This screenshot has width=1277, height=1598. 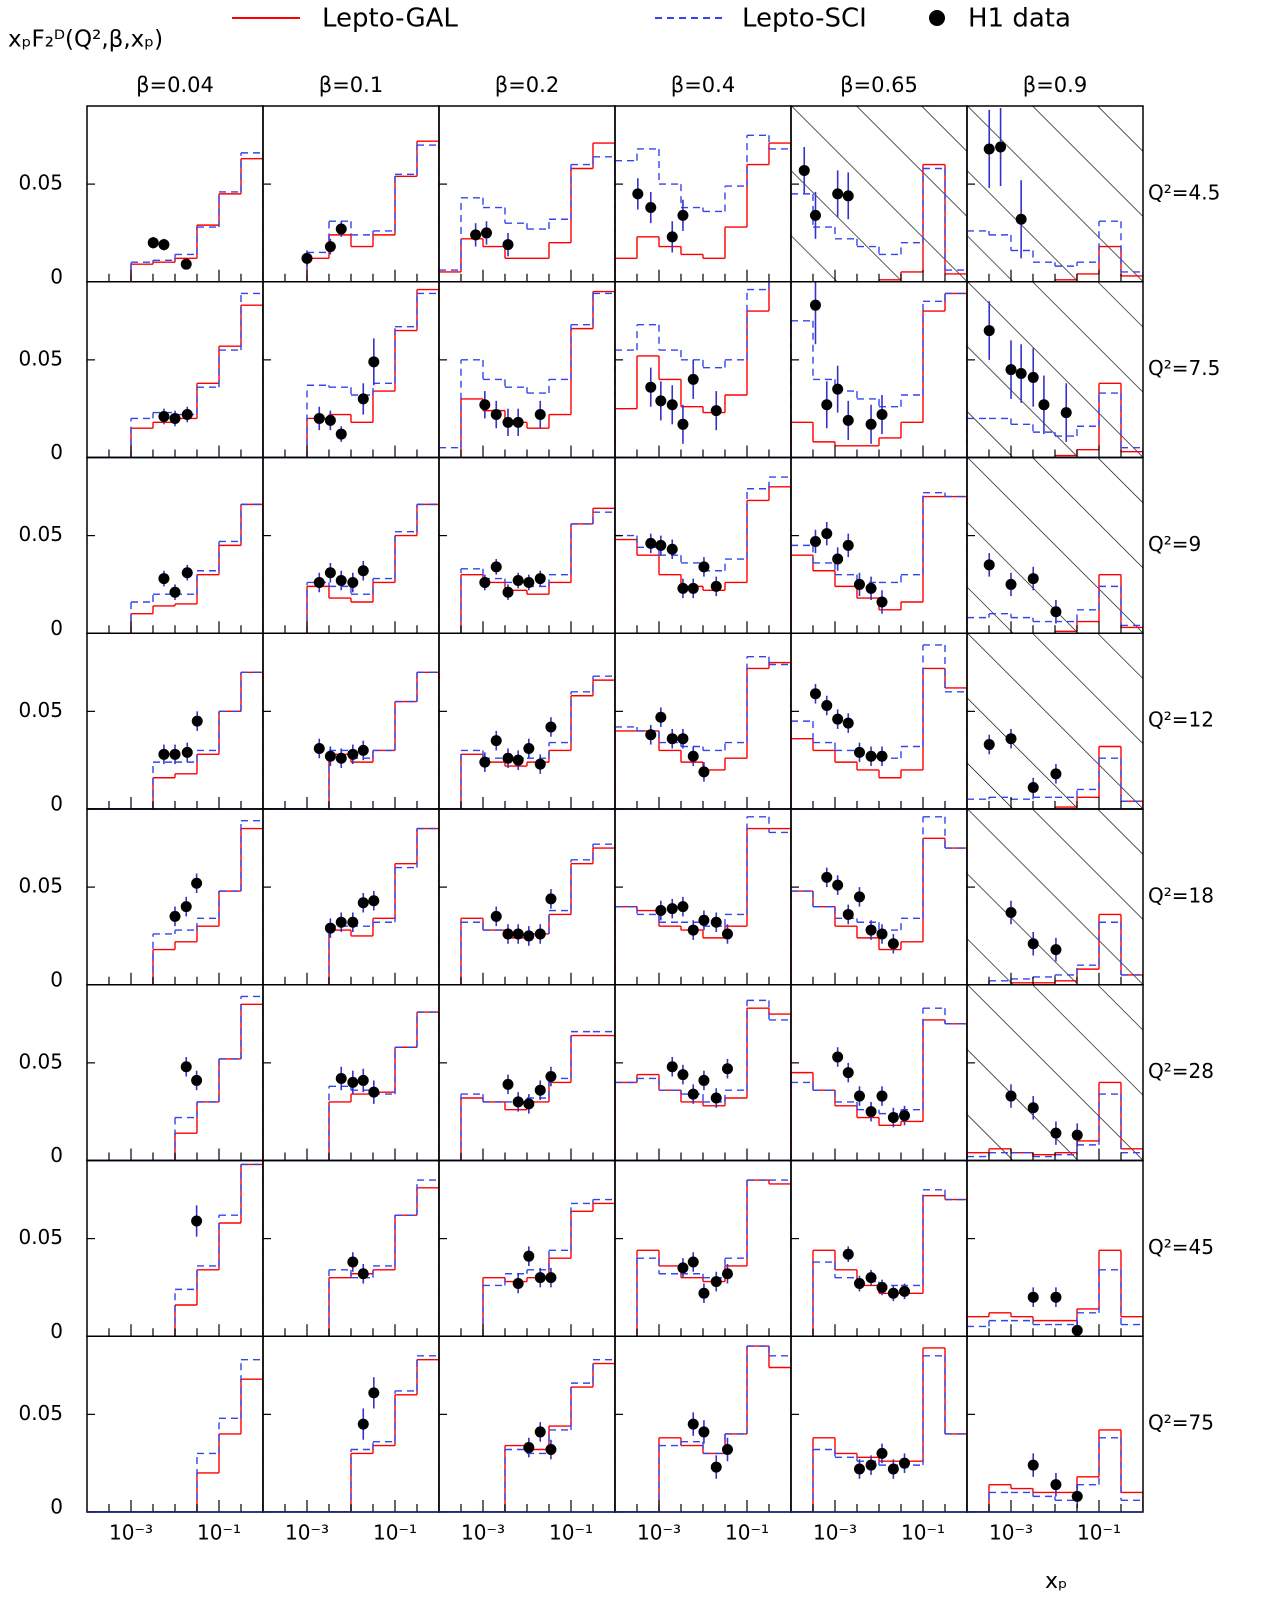 What do you see at coordinates (1055, 85) in the screenshot?
I see `column-title: β=0.9` at bounding box center [1055, 85].